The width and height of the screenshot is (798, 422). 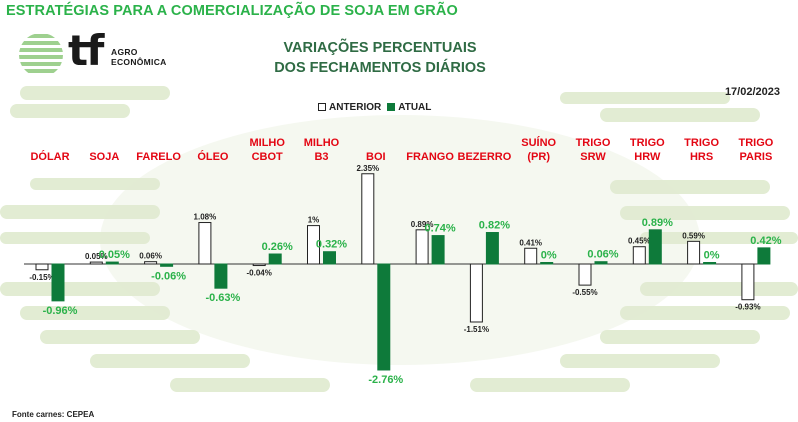 What do you see at coordinates (321, 157) in the screenshot?
I see `category-label: B3` at bounding box center [321, 157].